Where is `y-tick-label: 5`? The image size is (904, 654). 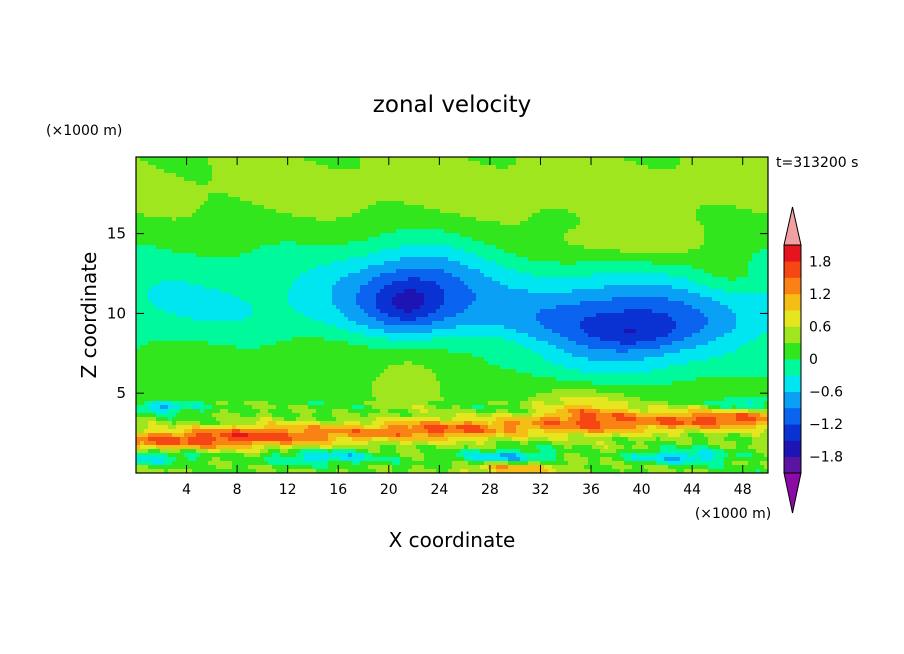 y-tick-label: 5 is located at coordinates (121, 393).